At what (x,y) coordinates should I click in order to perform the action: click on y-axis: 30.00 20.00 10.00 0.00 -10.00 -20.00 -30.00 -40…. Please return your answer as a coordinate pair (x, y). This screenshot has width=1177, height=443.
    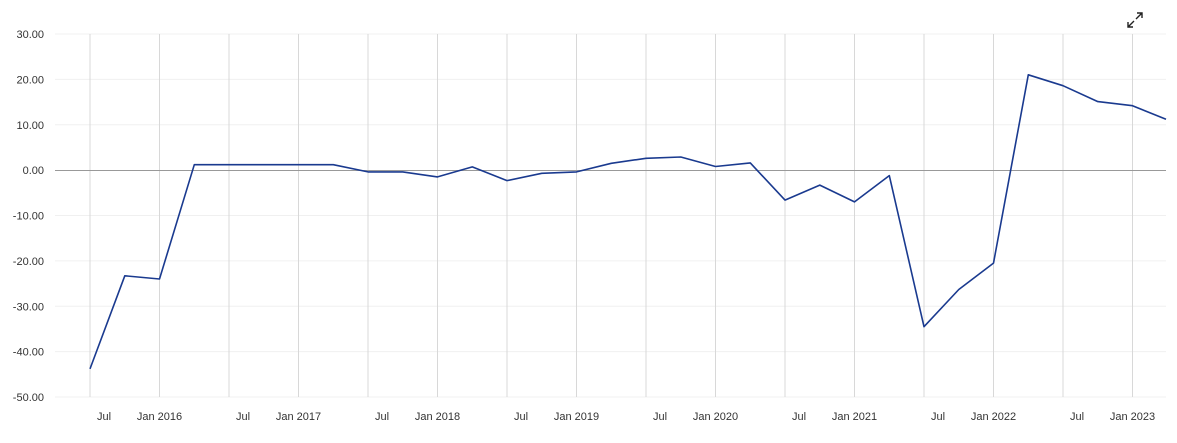
    Looking at the image, I should click on (28, 216).